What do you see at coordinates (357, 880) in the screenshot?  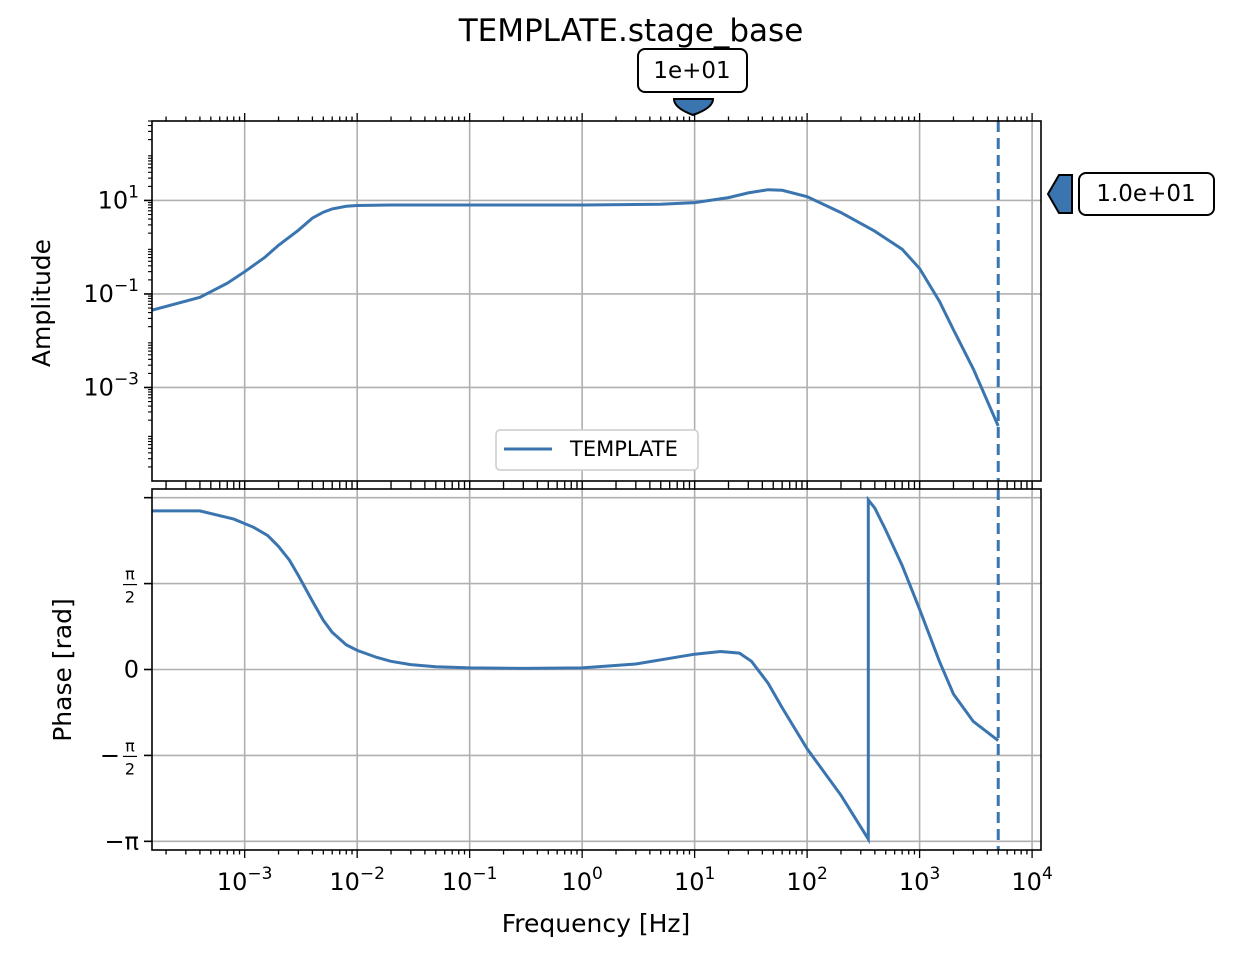 I see `frequency-tick-label: 10⁻²` at bounding box center [357, 880].